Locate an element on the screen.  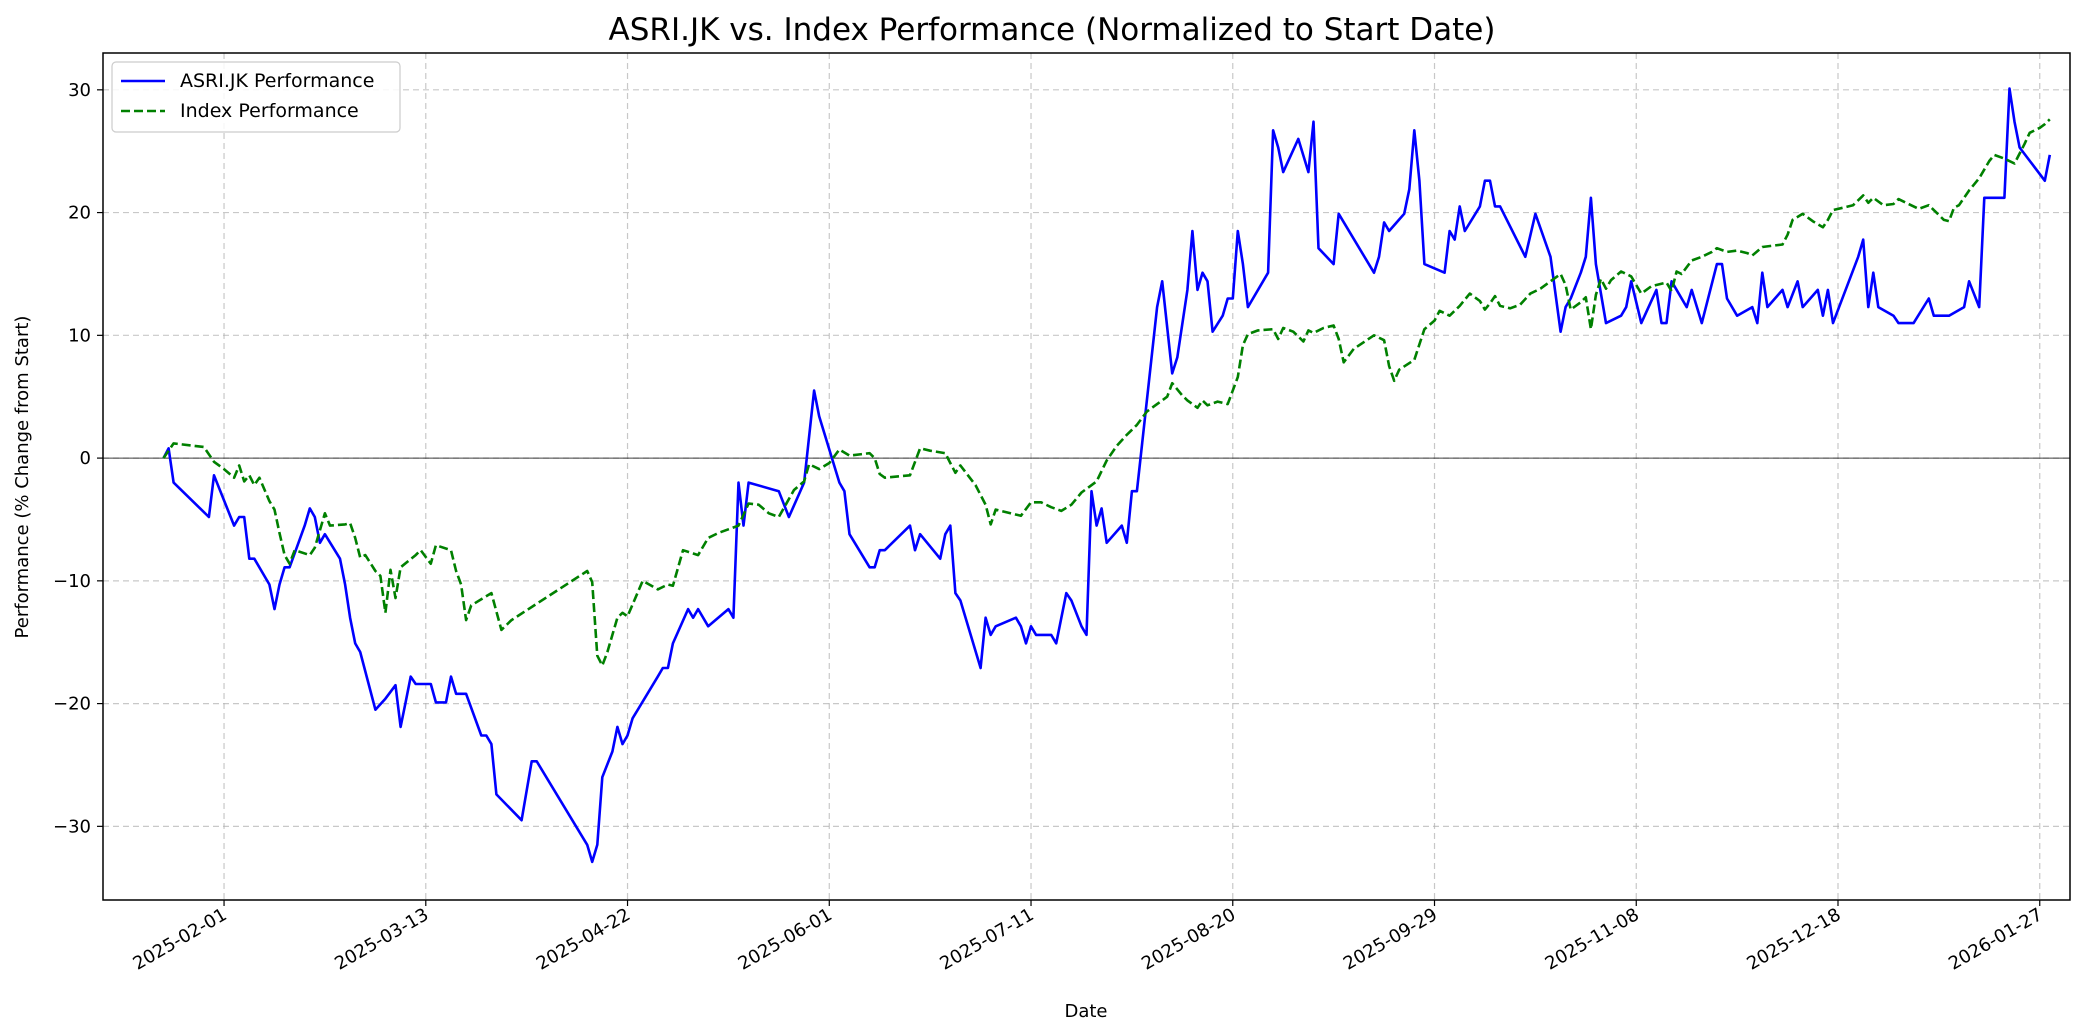
legend-label-asri: ASRI.JK Performance is located at coordinates (277, 81).